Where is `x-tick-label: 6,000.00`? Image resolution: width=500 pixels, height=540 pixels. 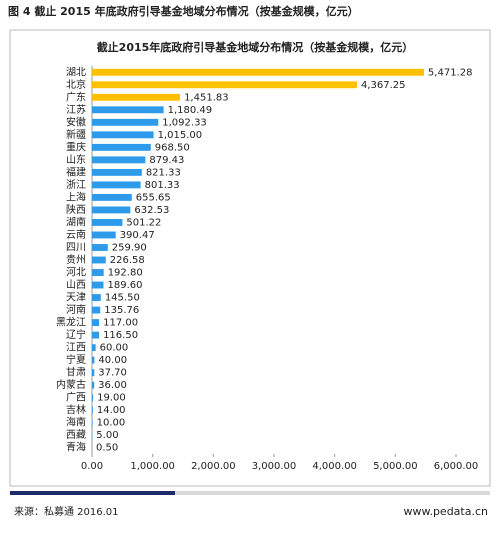
x-tick-label: 6,000.00 is located at coordinates (456, 466).